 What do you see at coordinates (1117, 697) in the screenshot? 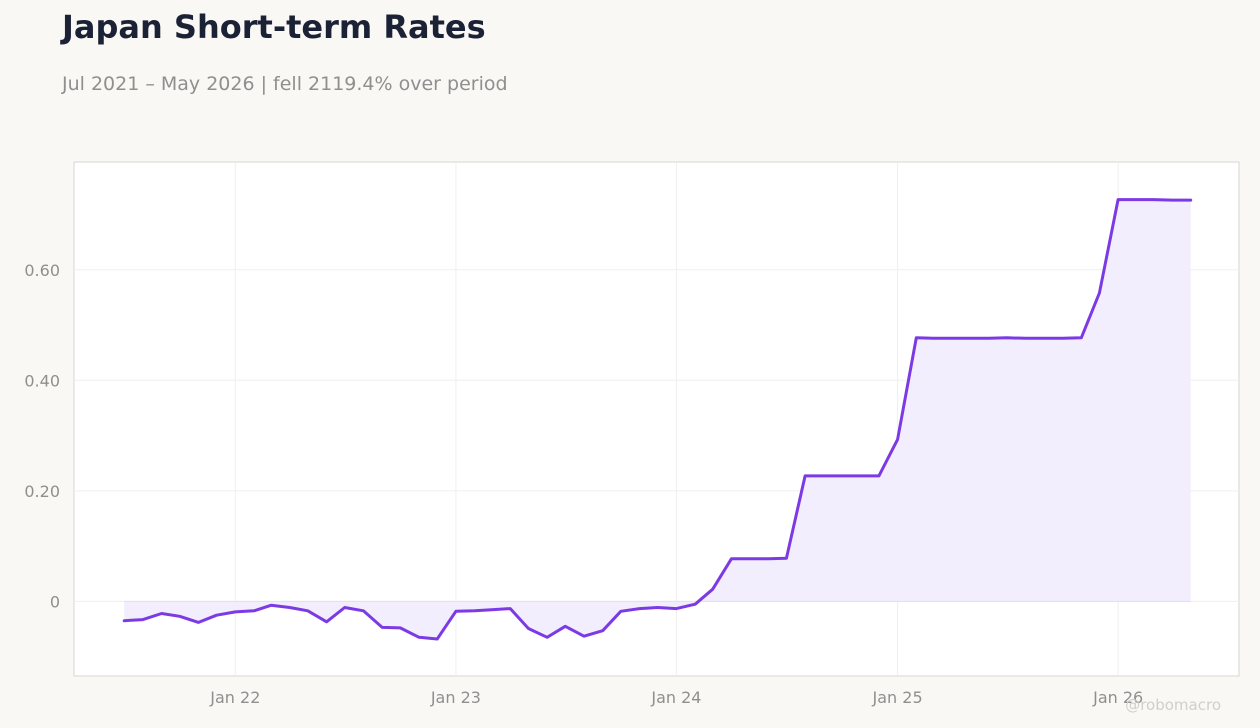
I see `x-tick-label: Jan 26` at bounding box center [1117, 697].